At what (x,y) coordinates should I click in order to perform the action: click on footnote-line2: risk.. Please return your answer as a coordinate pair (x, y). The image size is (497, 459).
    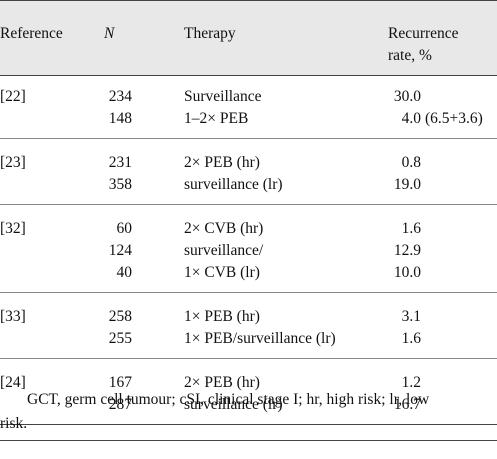
    Looking at the image, I should click on (14, 423).